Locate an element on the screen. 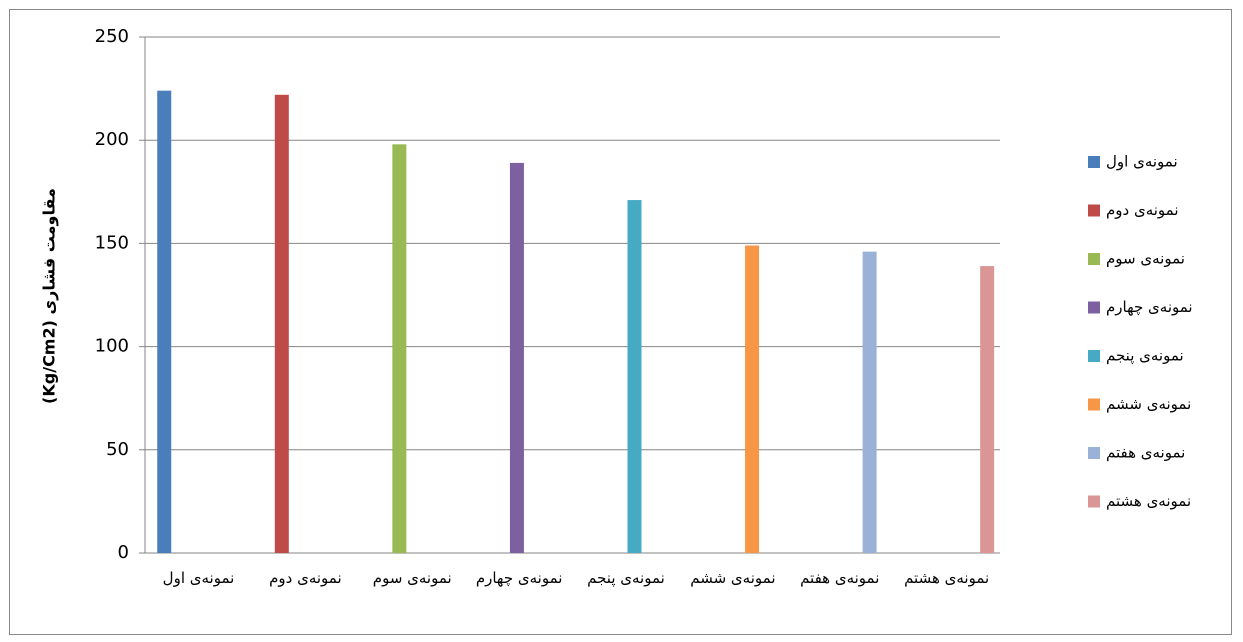 This screenshot has height=642, width=1243. x-tick-label: نمونه‌ی دوم is located at coordinates (305, 578).